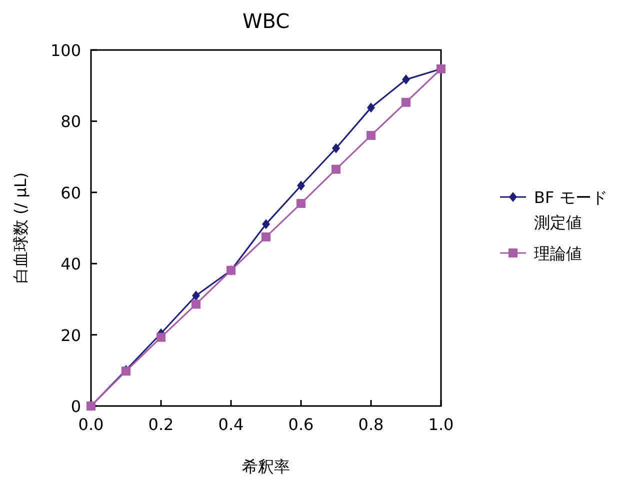  I want to click on y-tick-label: 0, so click(75, 406).